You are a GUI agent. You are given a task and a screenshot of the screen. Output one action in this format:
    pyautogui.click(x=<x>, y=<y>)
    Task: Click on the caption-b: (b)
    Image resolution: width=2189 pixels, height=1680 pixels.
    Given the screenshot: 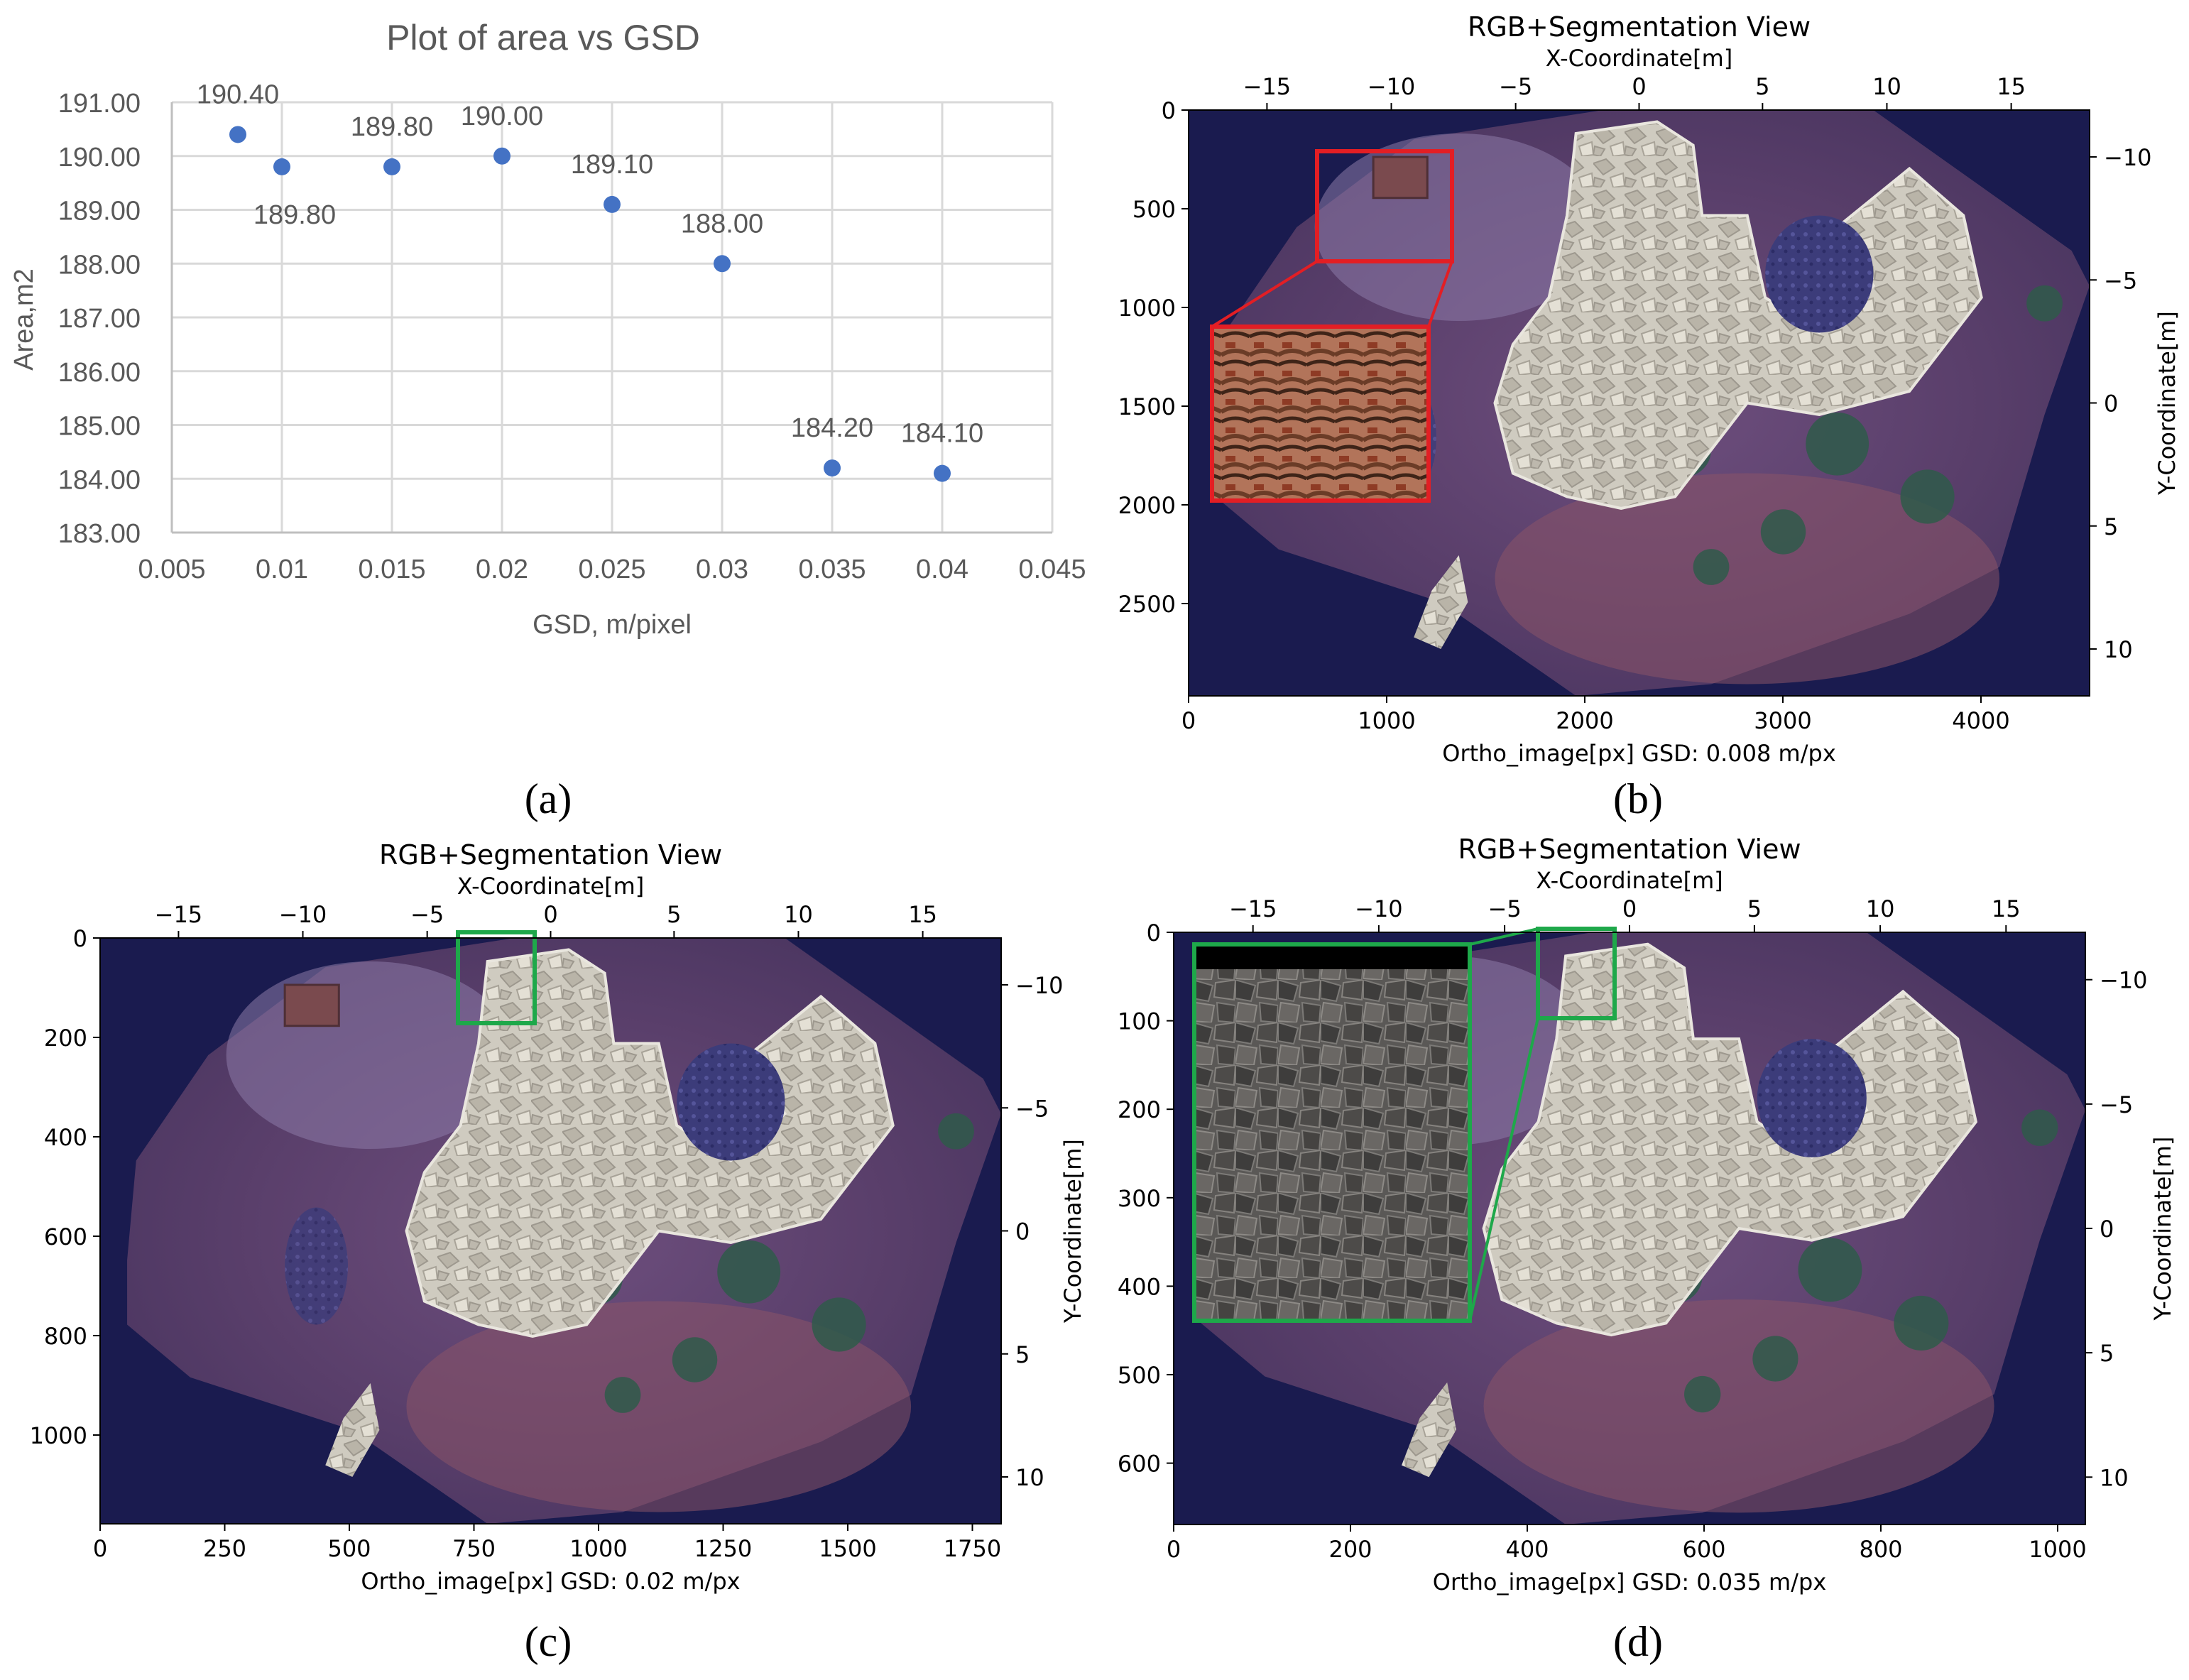 What is the action you would take?
    pyautogui.click(x=1638, y=798)
    